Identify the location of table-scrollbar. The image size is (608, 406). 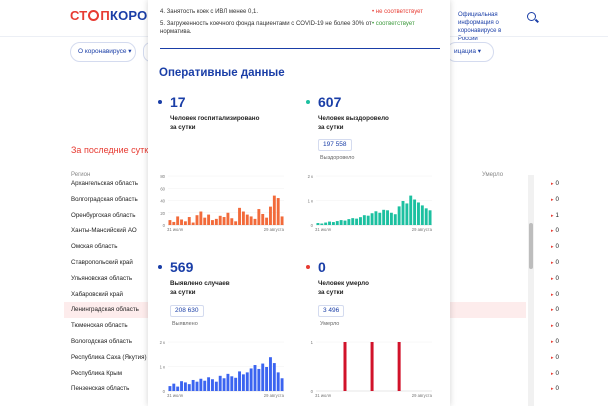
(531, 290).